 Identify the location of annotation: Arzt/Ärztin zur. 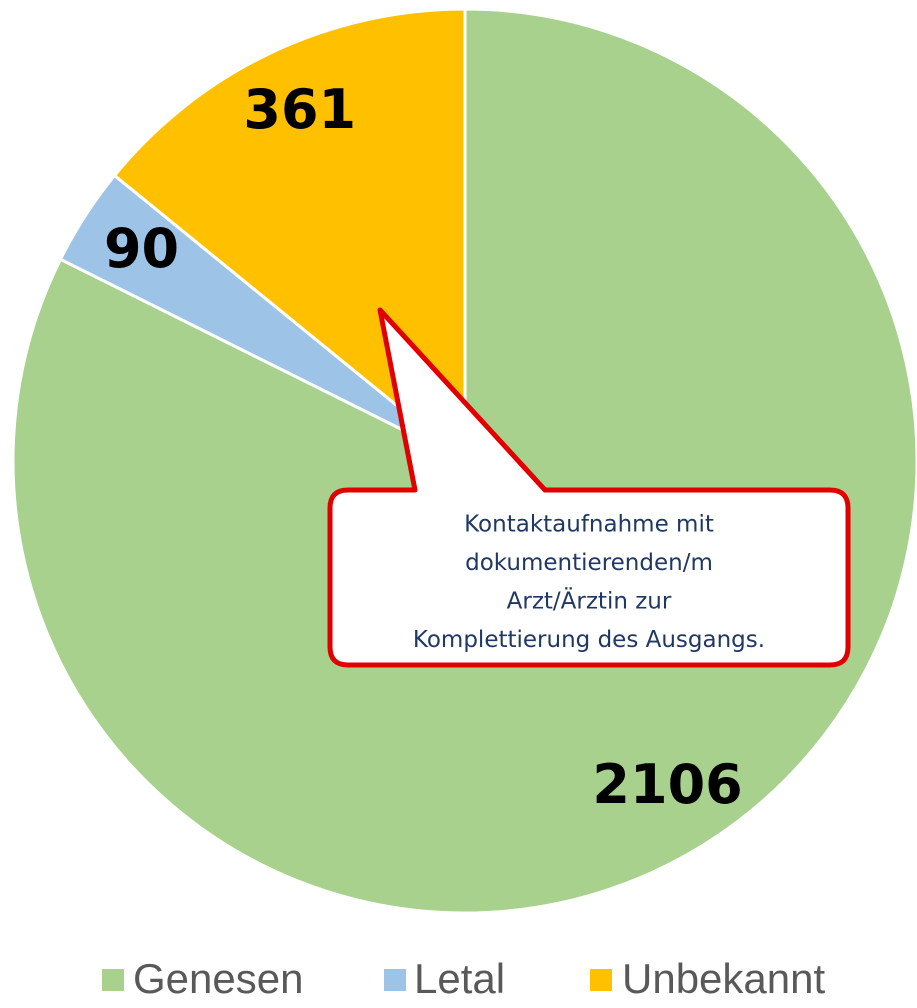
(589, 601).